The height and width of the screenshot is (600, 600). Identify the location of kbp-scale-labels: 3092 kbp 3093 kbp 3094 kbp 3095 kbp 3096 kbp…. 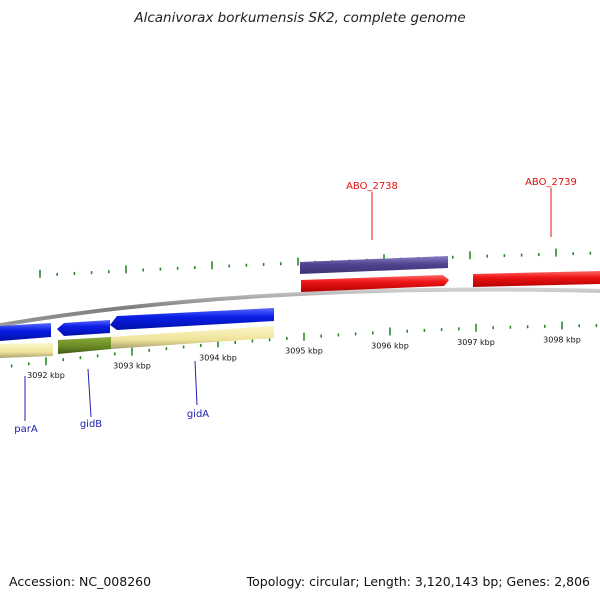
(304, 358).